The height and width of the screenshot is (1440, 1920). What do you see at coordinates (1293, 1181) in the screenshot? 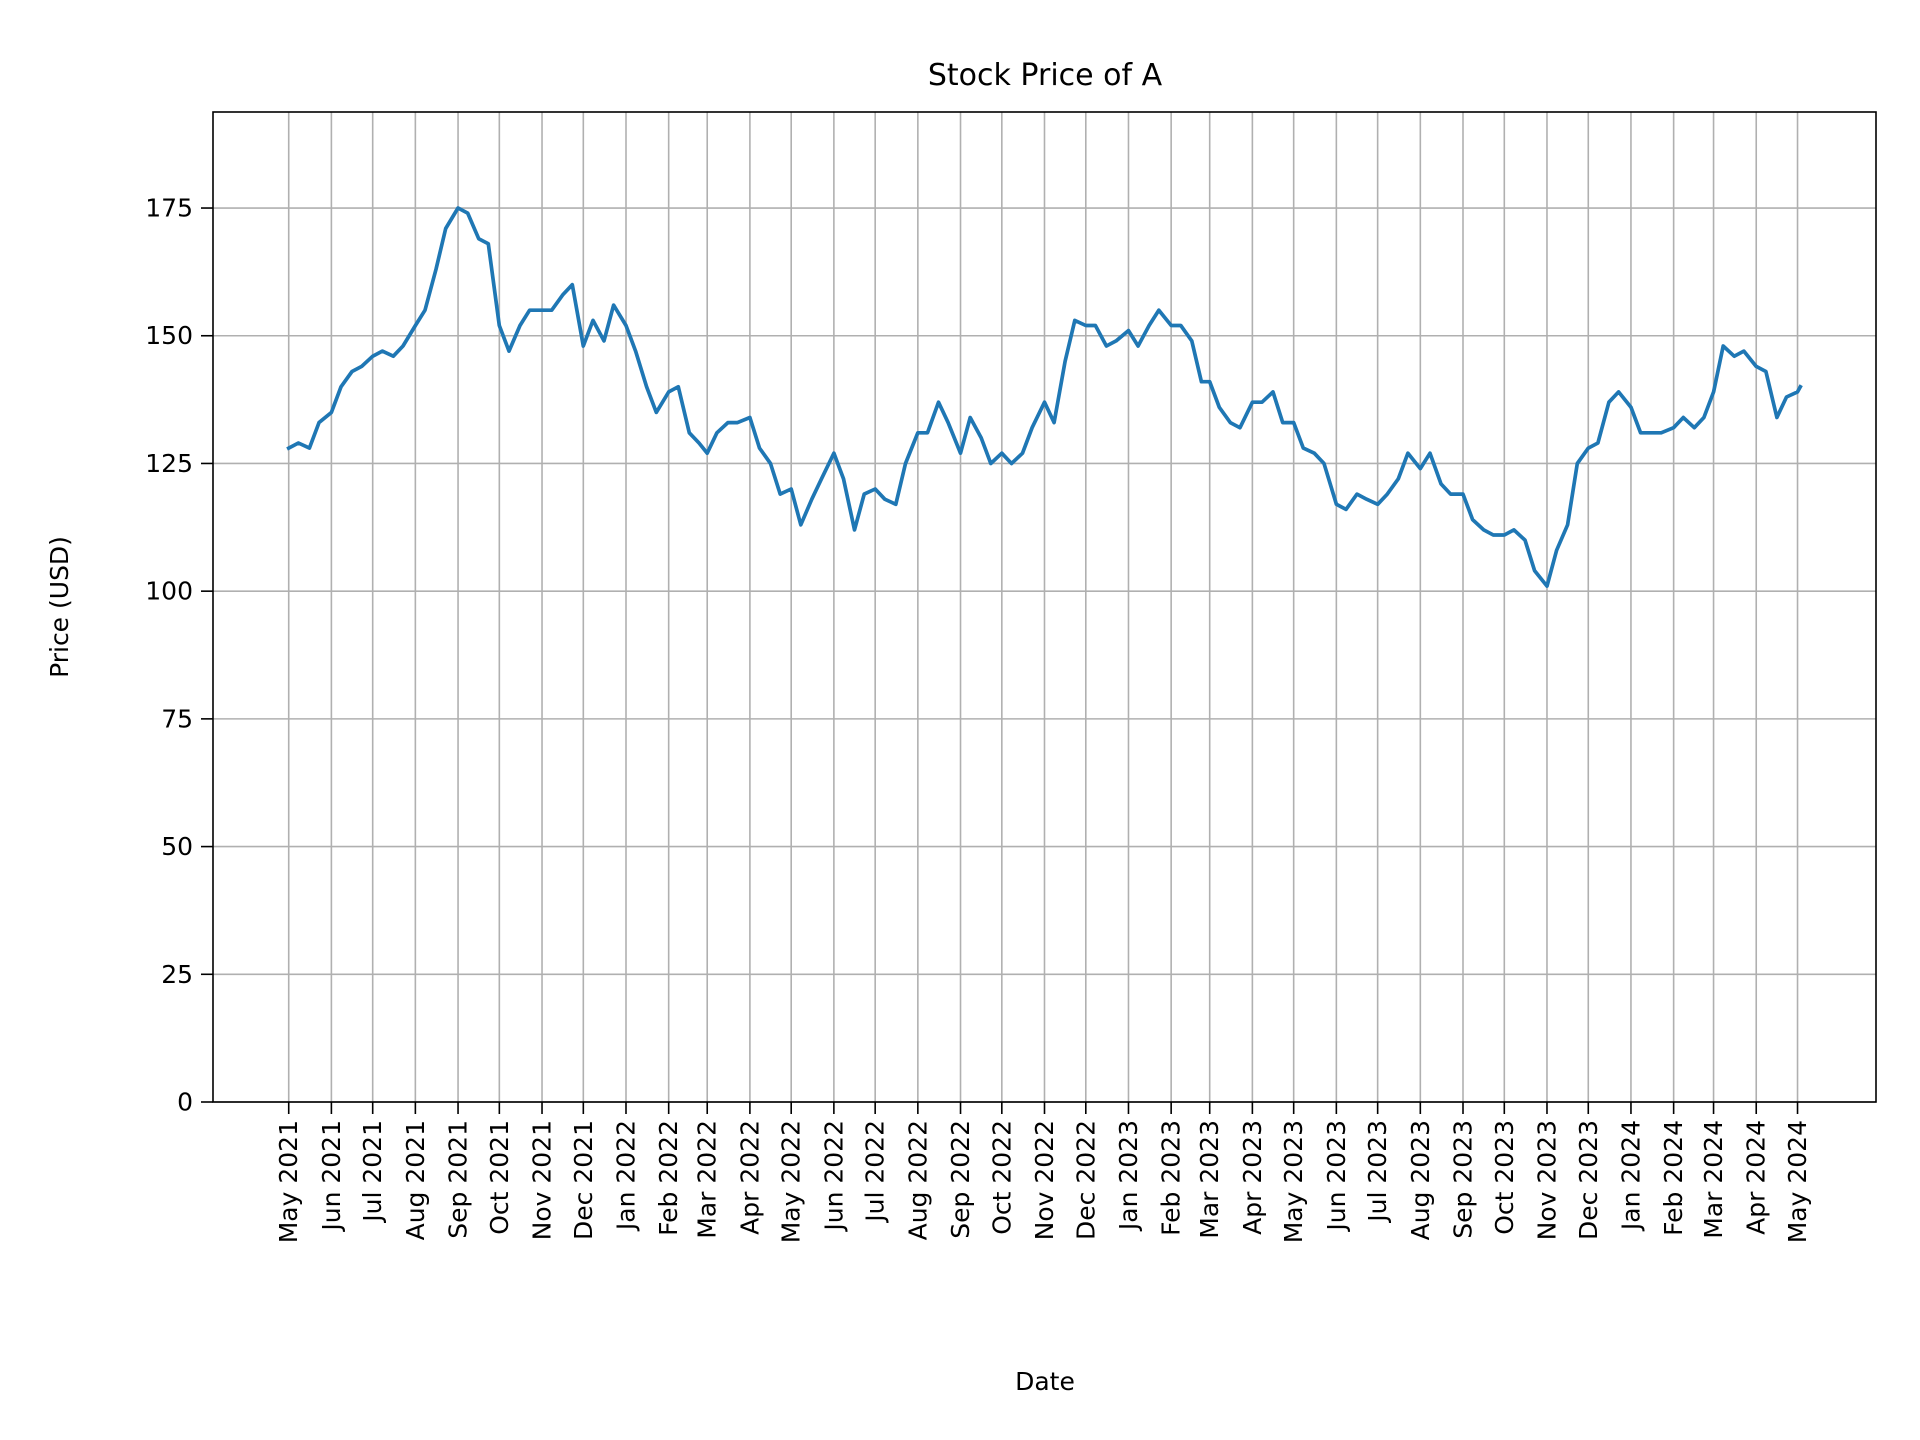
I see `x-tick-label: May 2023` at bounding box center [1293, 1181].